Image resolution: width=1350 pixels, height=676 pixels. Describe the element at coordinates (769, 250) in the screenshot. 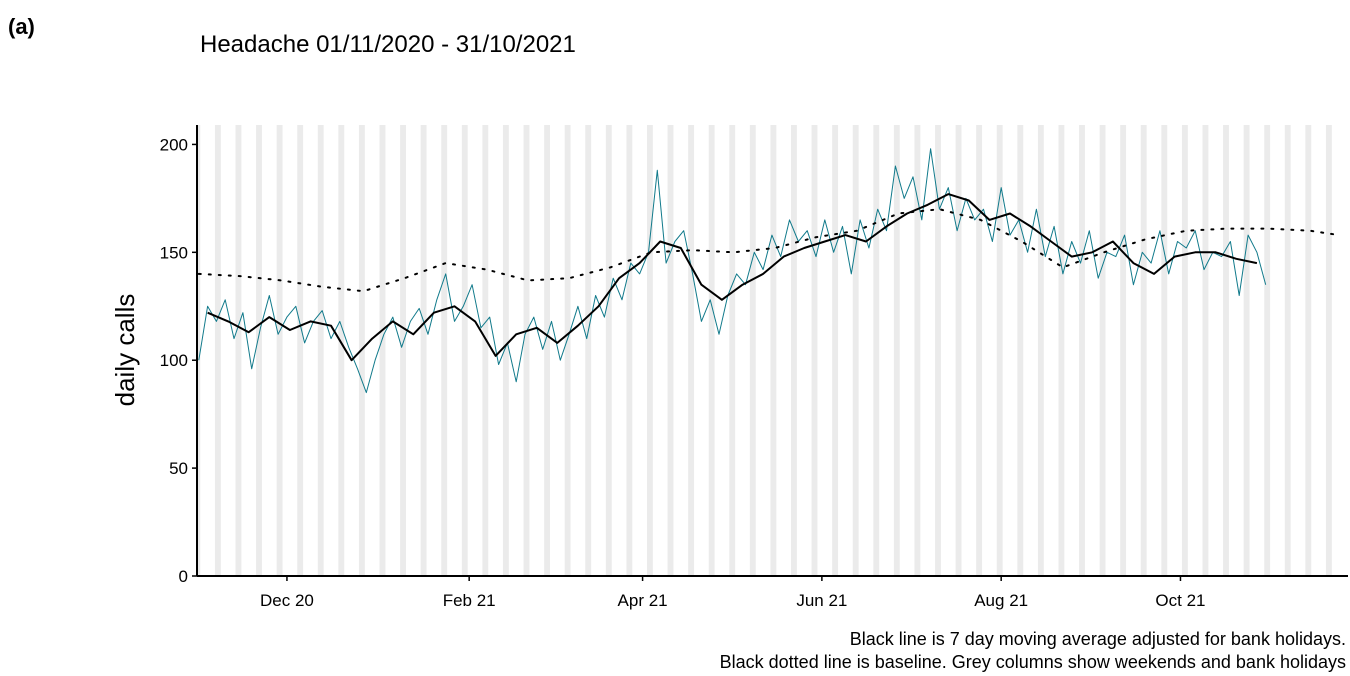

I see `baseline-line` at that location.